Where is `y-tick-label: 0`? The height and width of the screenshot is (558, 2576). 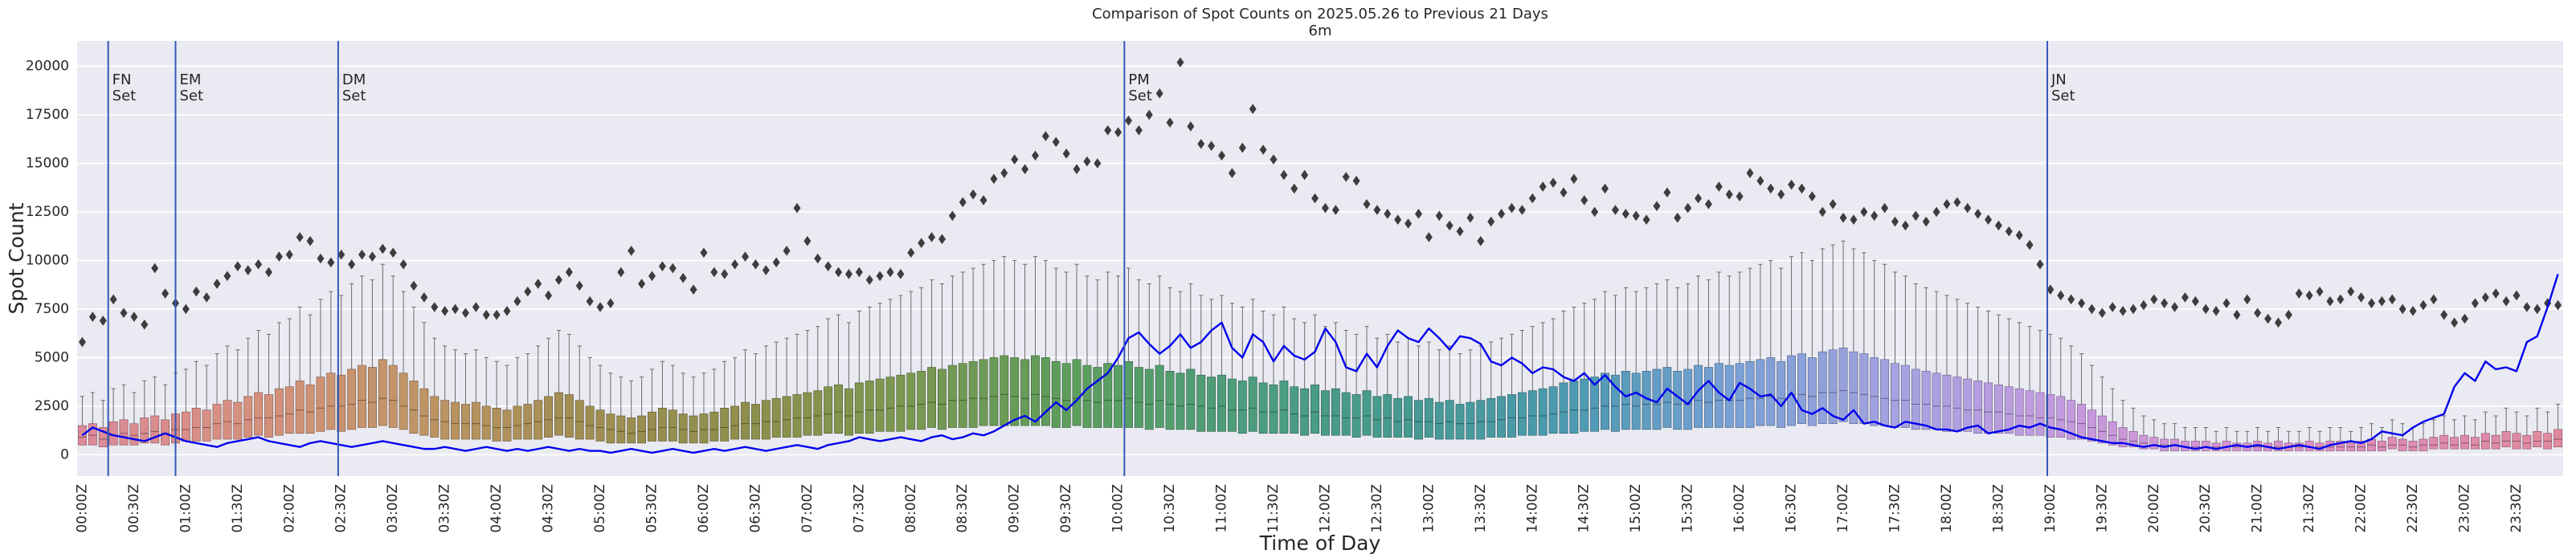
y-tick-label: 0 is located at coordinates (64, 454).